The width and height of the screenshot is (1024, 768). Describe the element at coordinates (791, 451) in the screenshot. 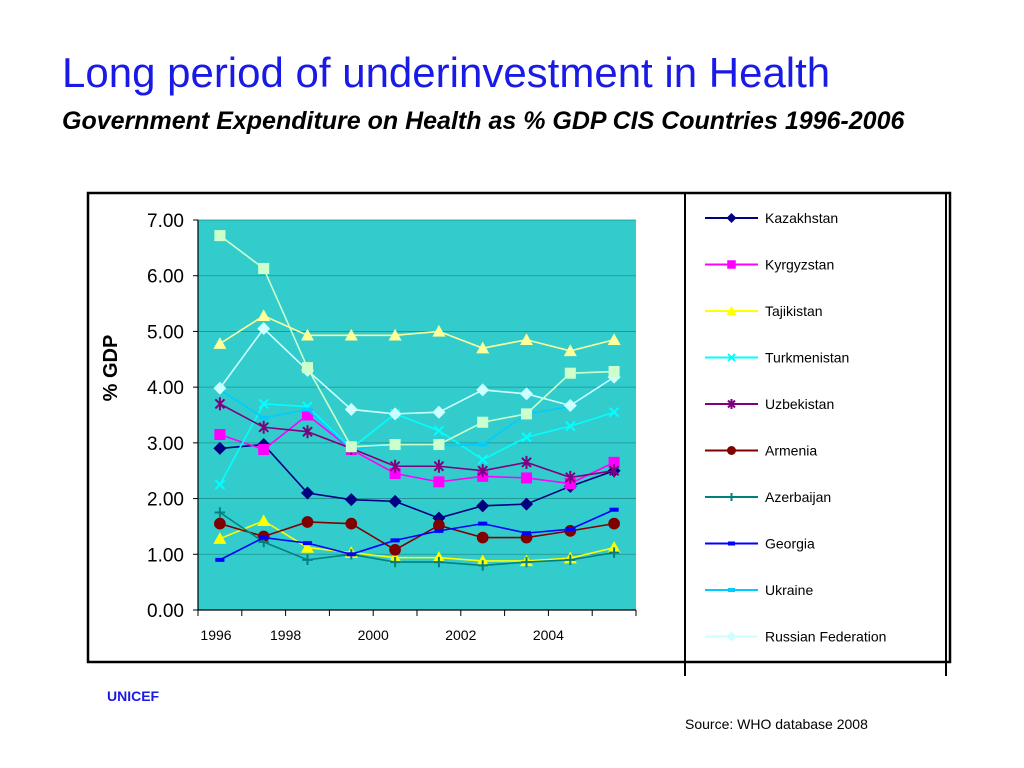

I see `legend-label: Armenia` at that location.